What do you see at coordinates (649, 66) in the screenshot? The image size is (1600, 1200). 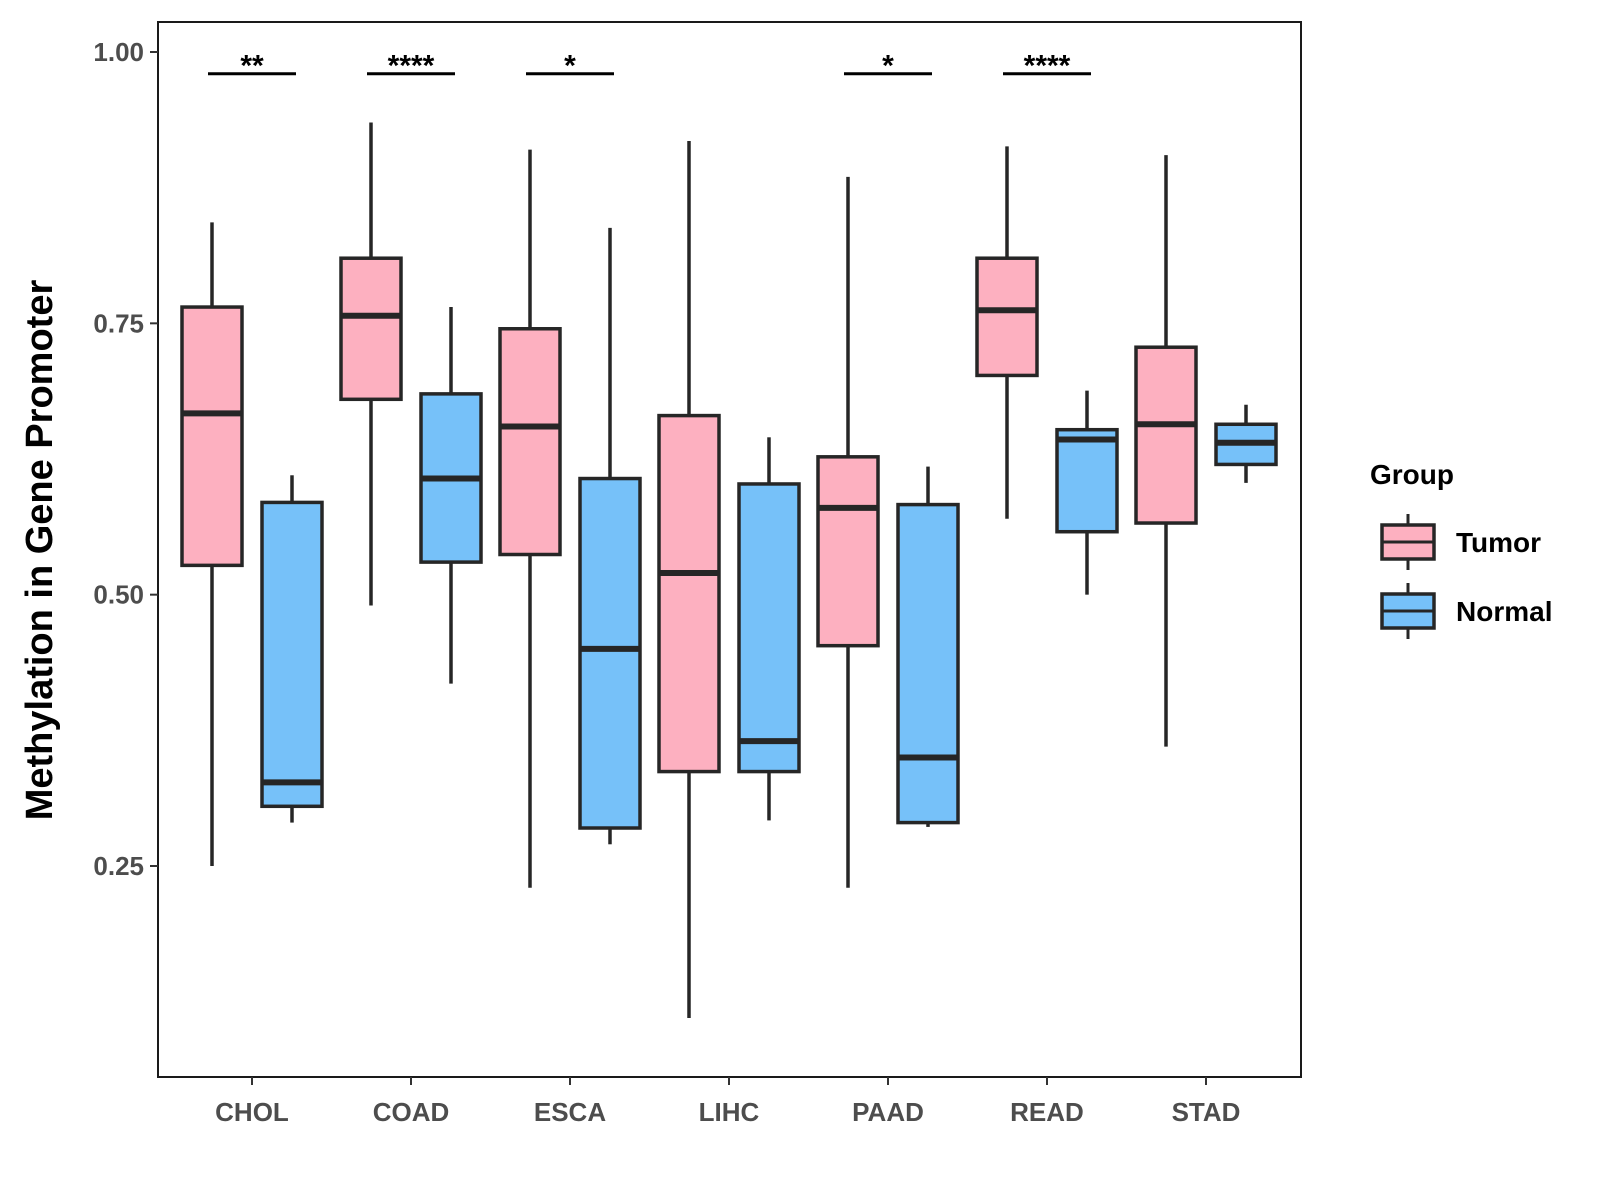 I see `significance-annotations: ** **** * * ****` at bounding box center [649, 66].